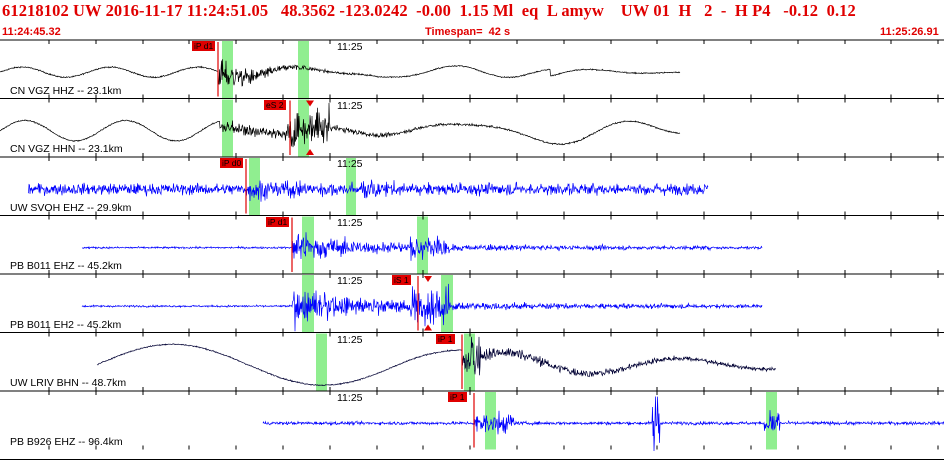 The height and width of the screenshot is (460, 944). I want to click on pick-label: iP d0, so click(232, 163).